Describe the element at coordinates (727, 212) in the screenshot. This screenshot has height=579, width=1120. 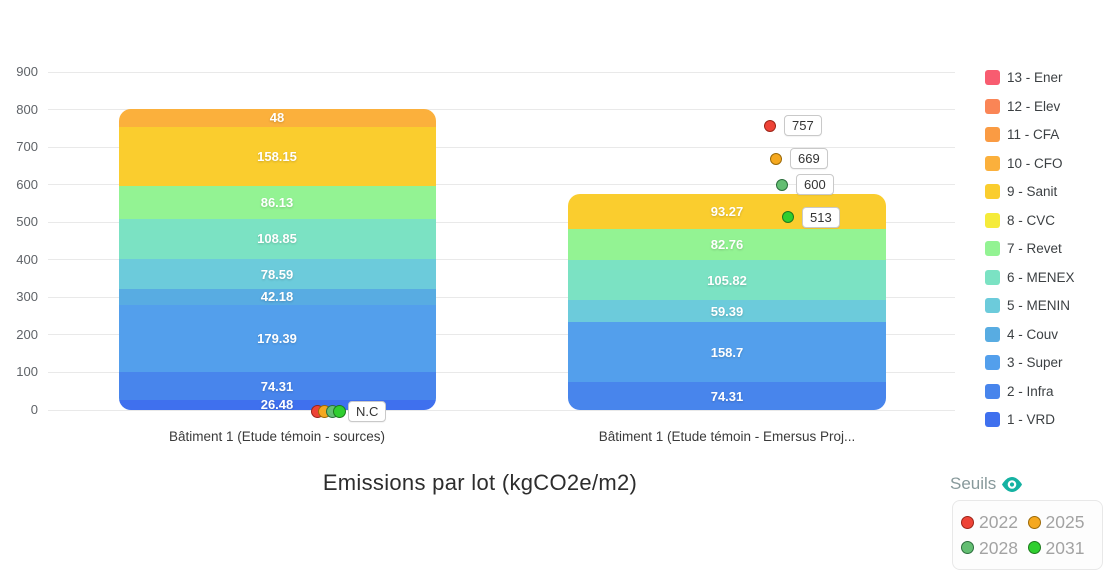
I see `segment-value-label: 93.27` at that location.